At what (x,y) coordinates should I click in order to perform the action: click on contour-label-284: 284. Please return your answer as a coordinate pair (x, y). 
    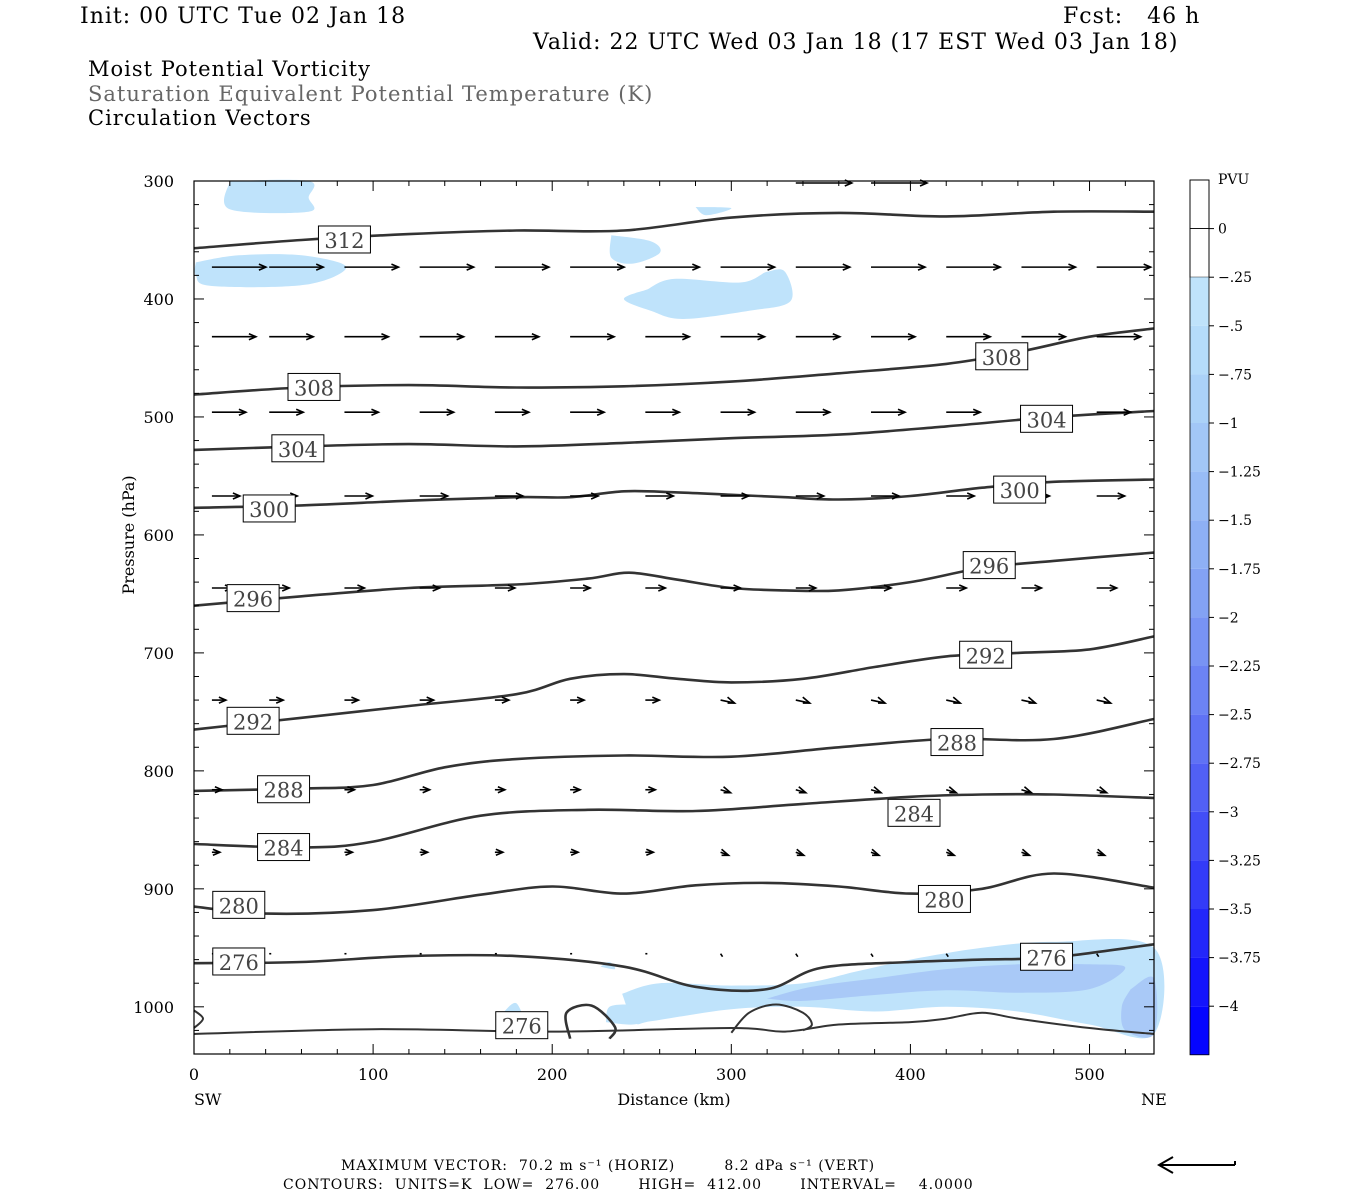
    Looking at the image, I should click on (284, 847).